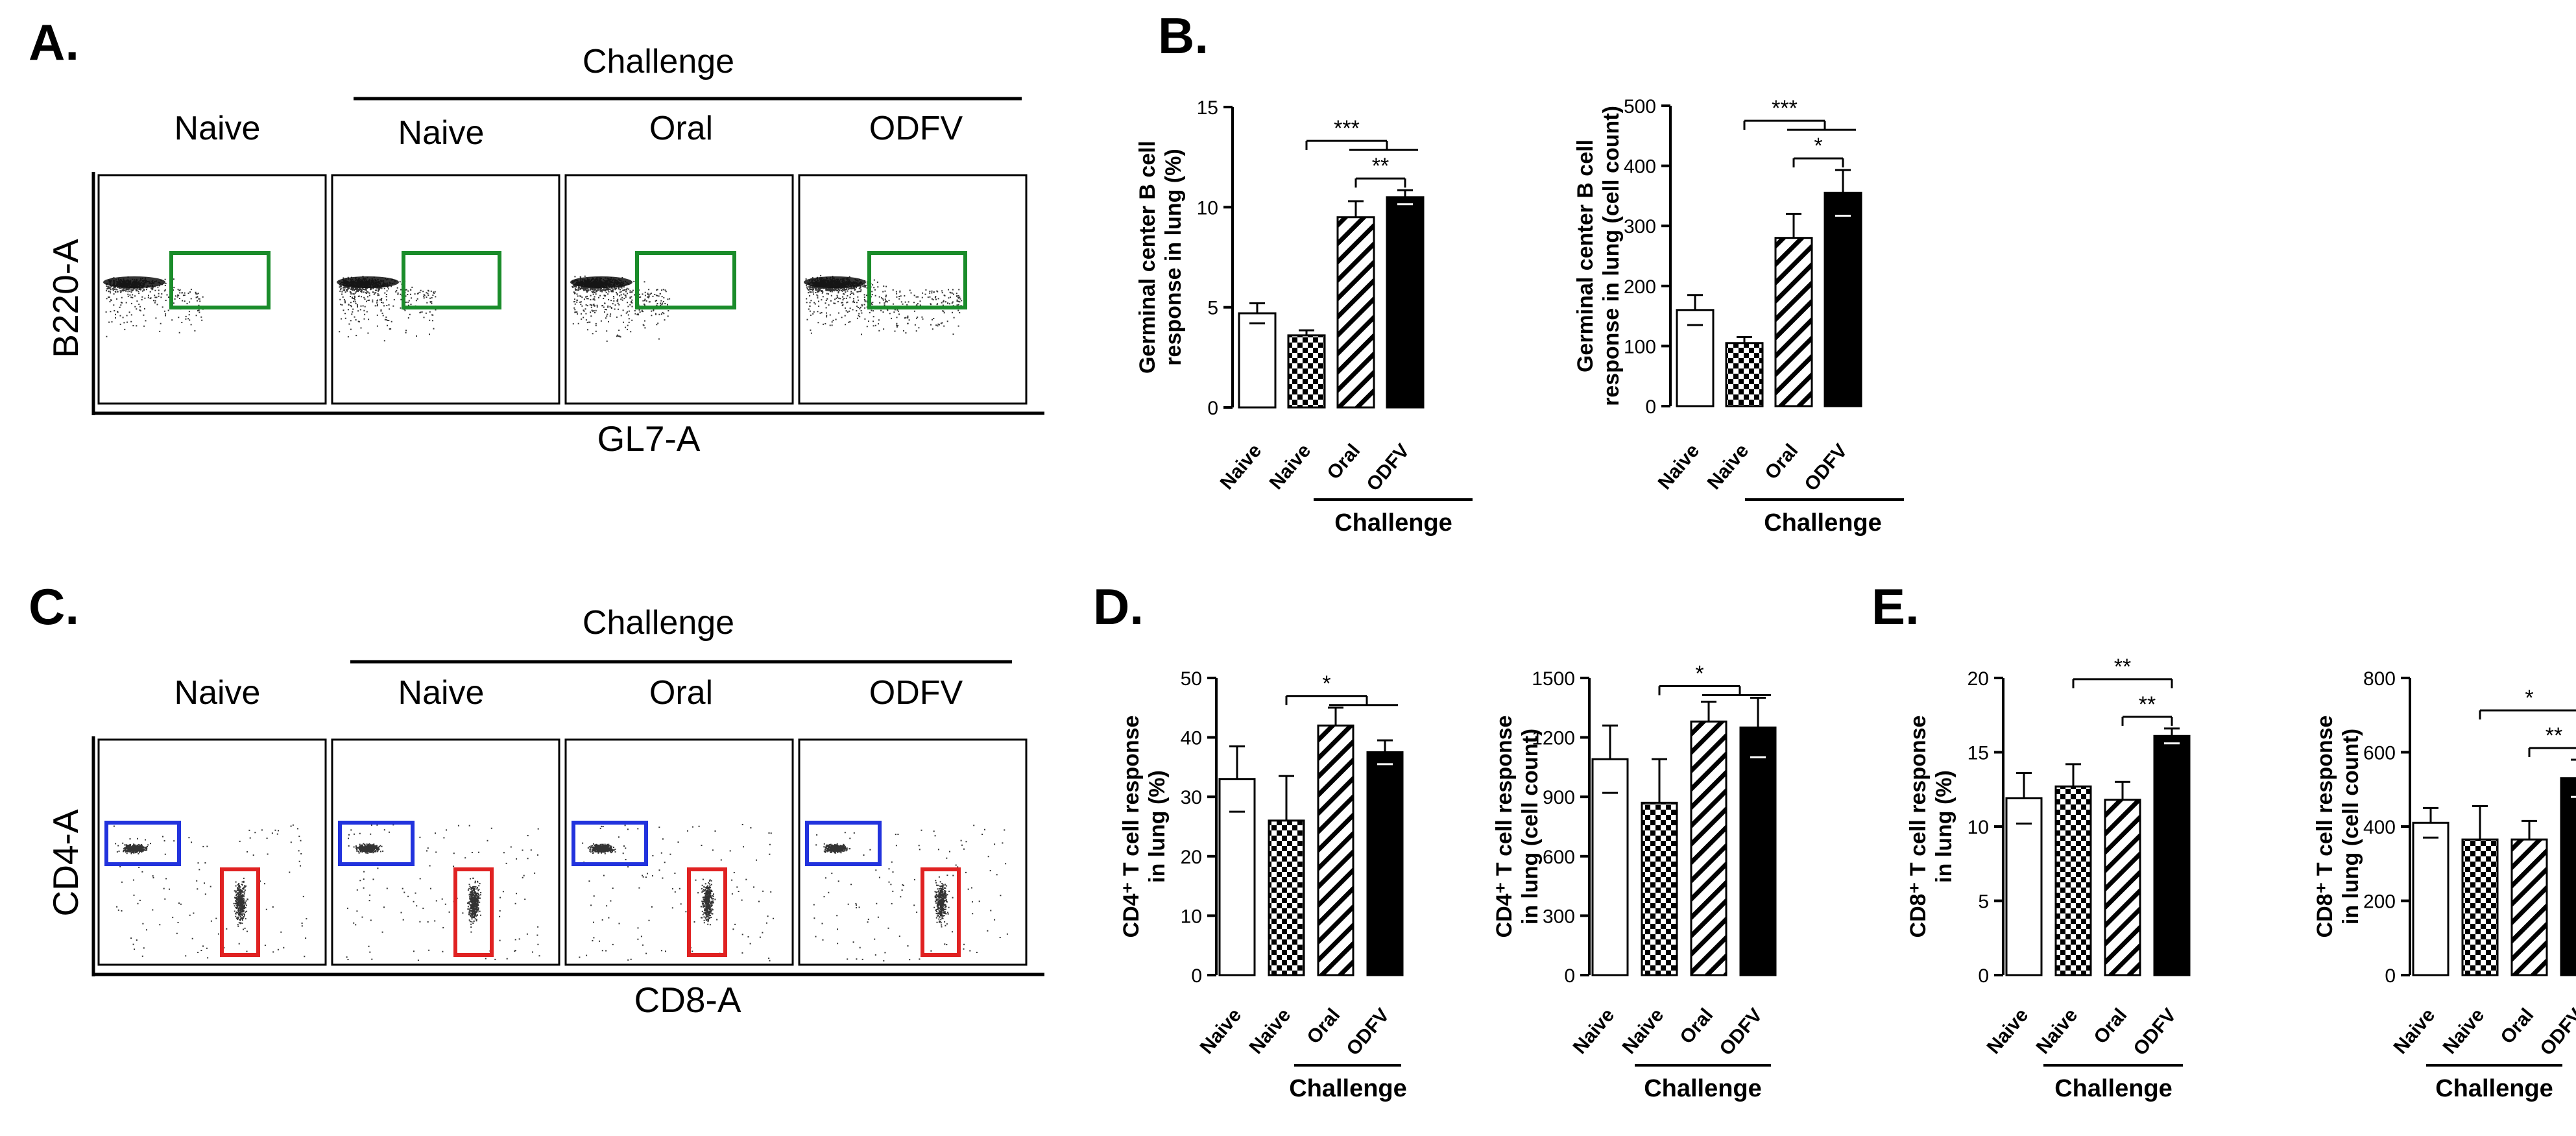  Describe the element at coordinates (1347, 128) in the screenshot. I see `significance-label: ***` at that location.